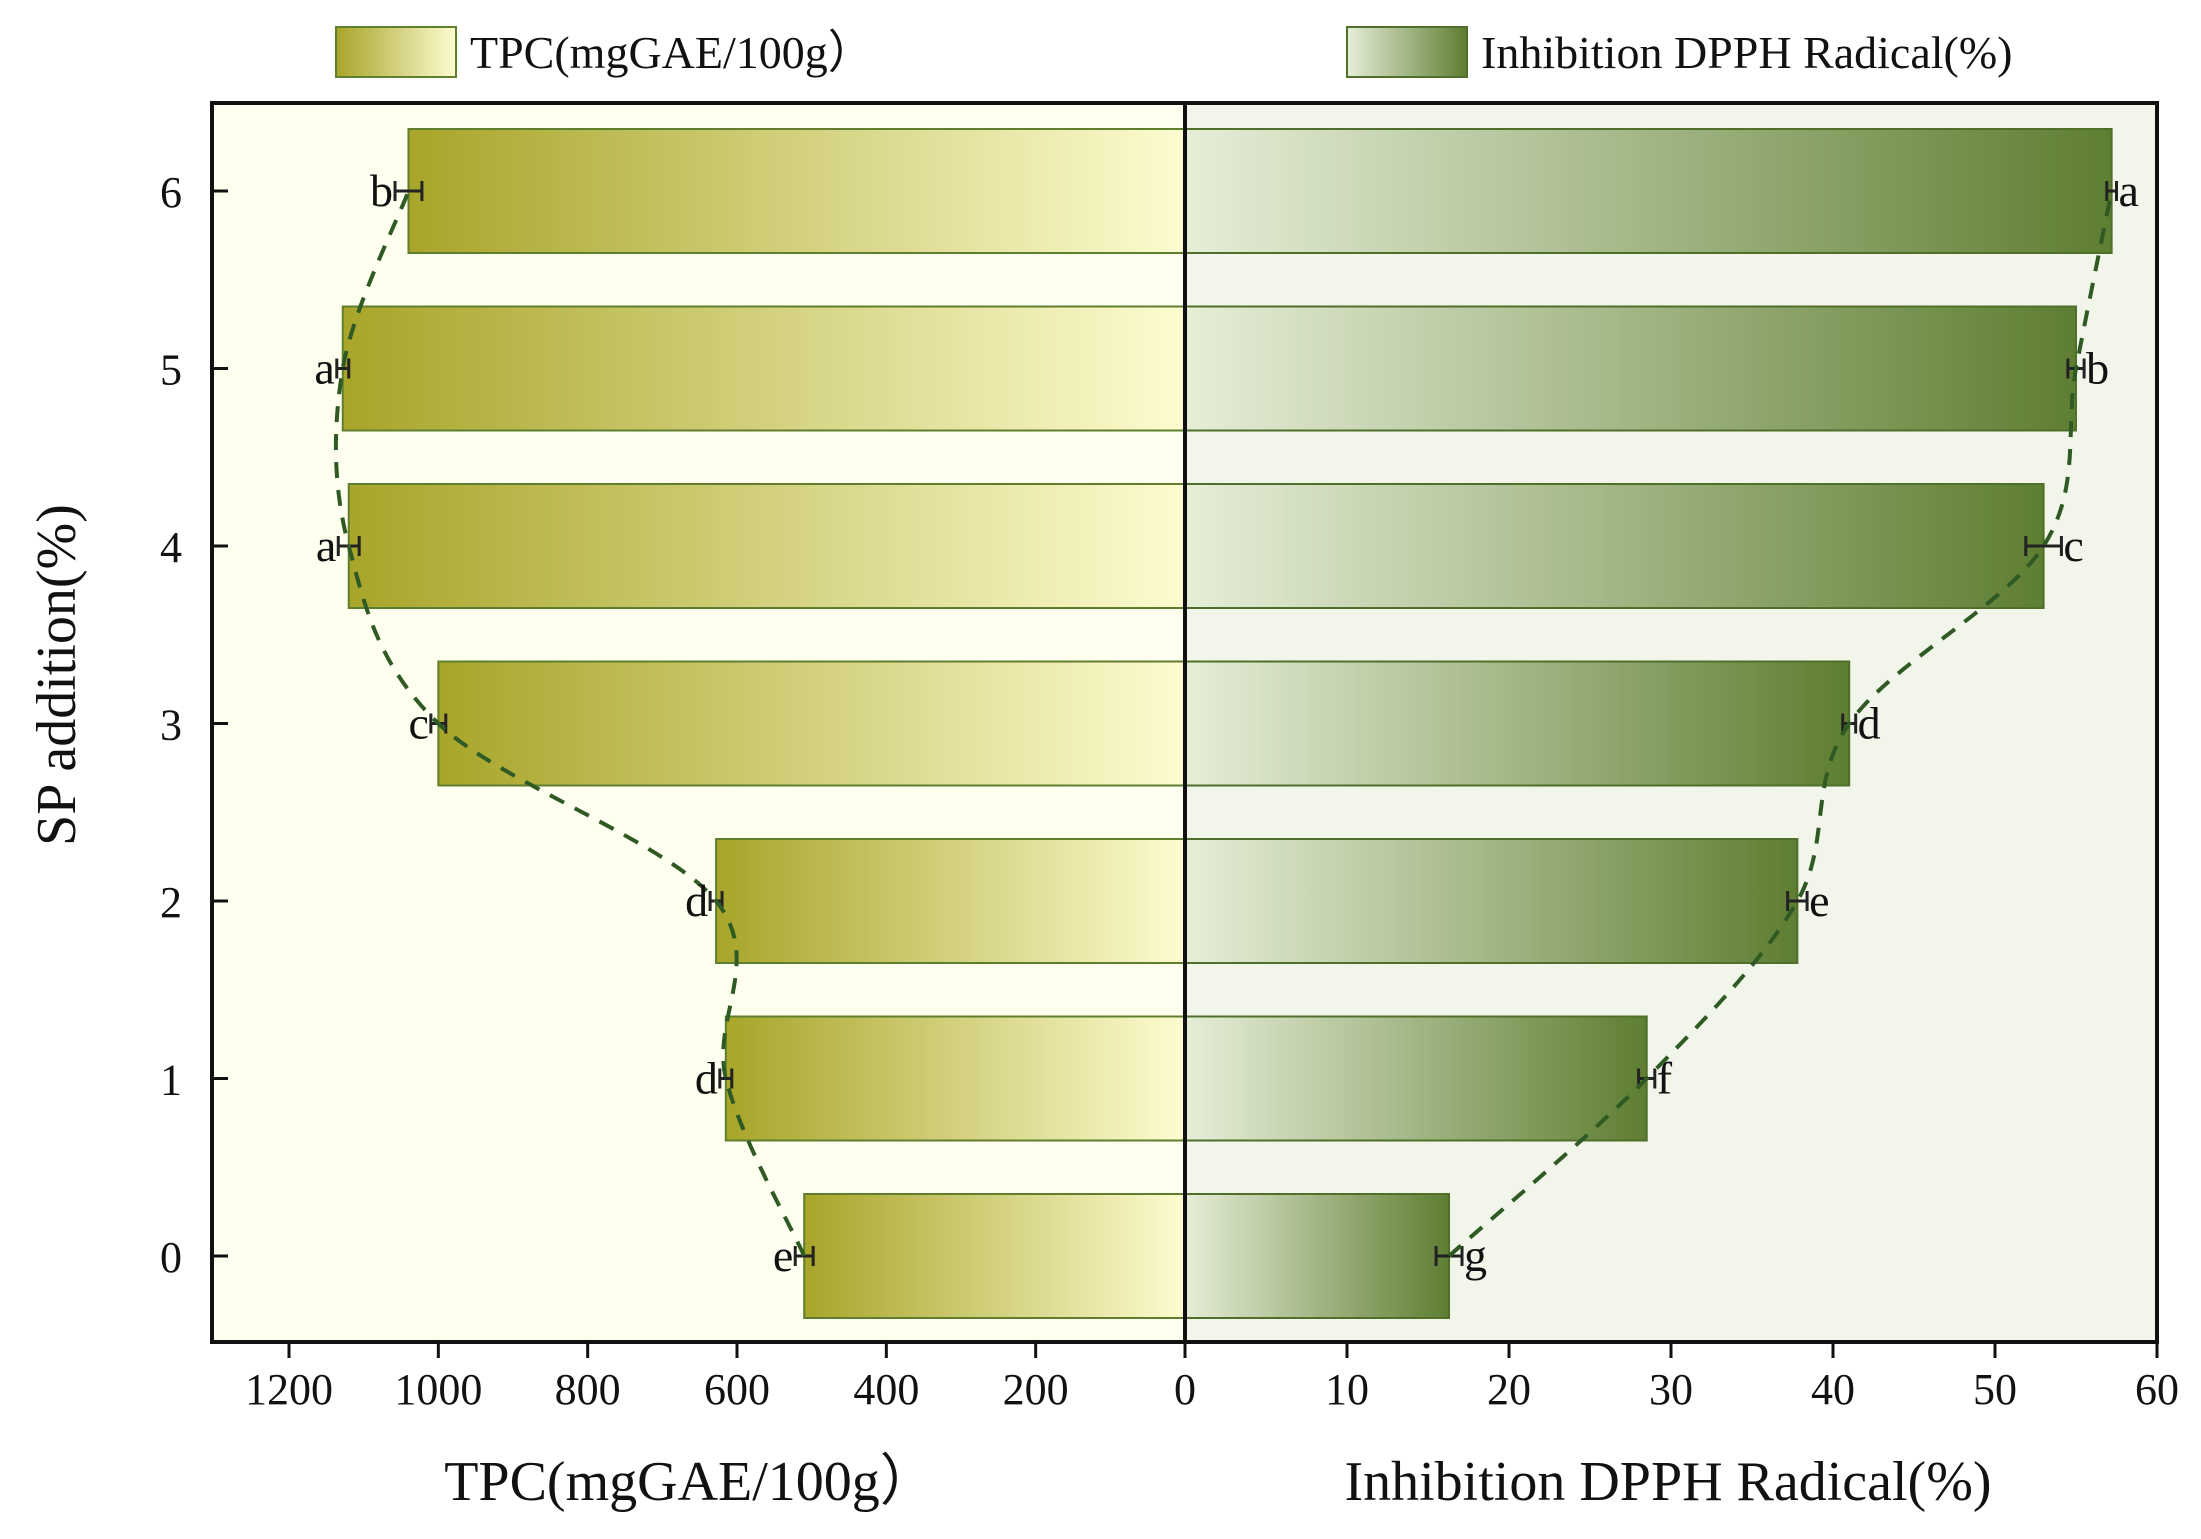  What do you see at coordinates (1347, 1389) in the screenshot?
I see `x-tick-label-dpph: 10` at bounding box center [1347, 1389].